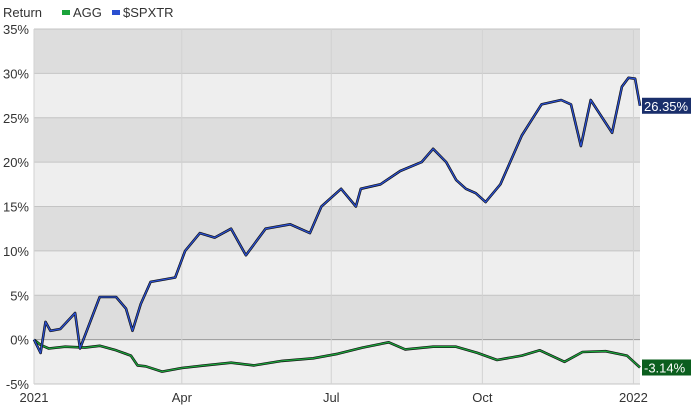 The image size is (691, 410). I want to click on end-value-label: -3.14%, so click(665, 367).